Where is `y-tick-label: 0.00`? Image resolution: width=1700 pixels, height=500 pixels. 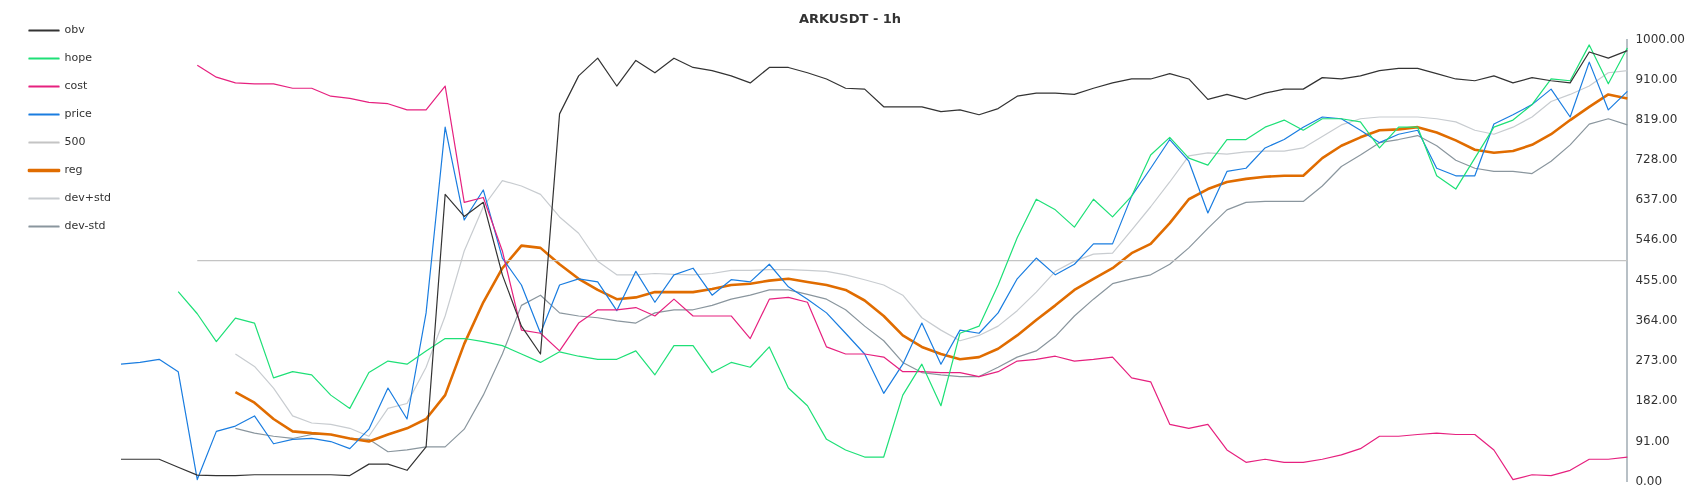
y-tick-label: 0.00 is located at coordinates (1649, 480).